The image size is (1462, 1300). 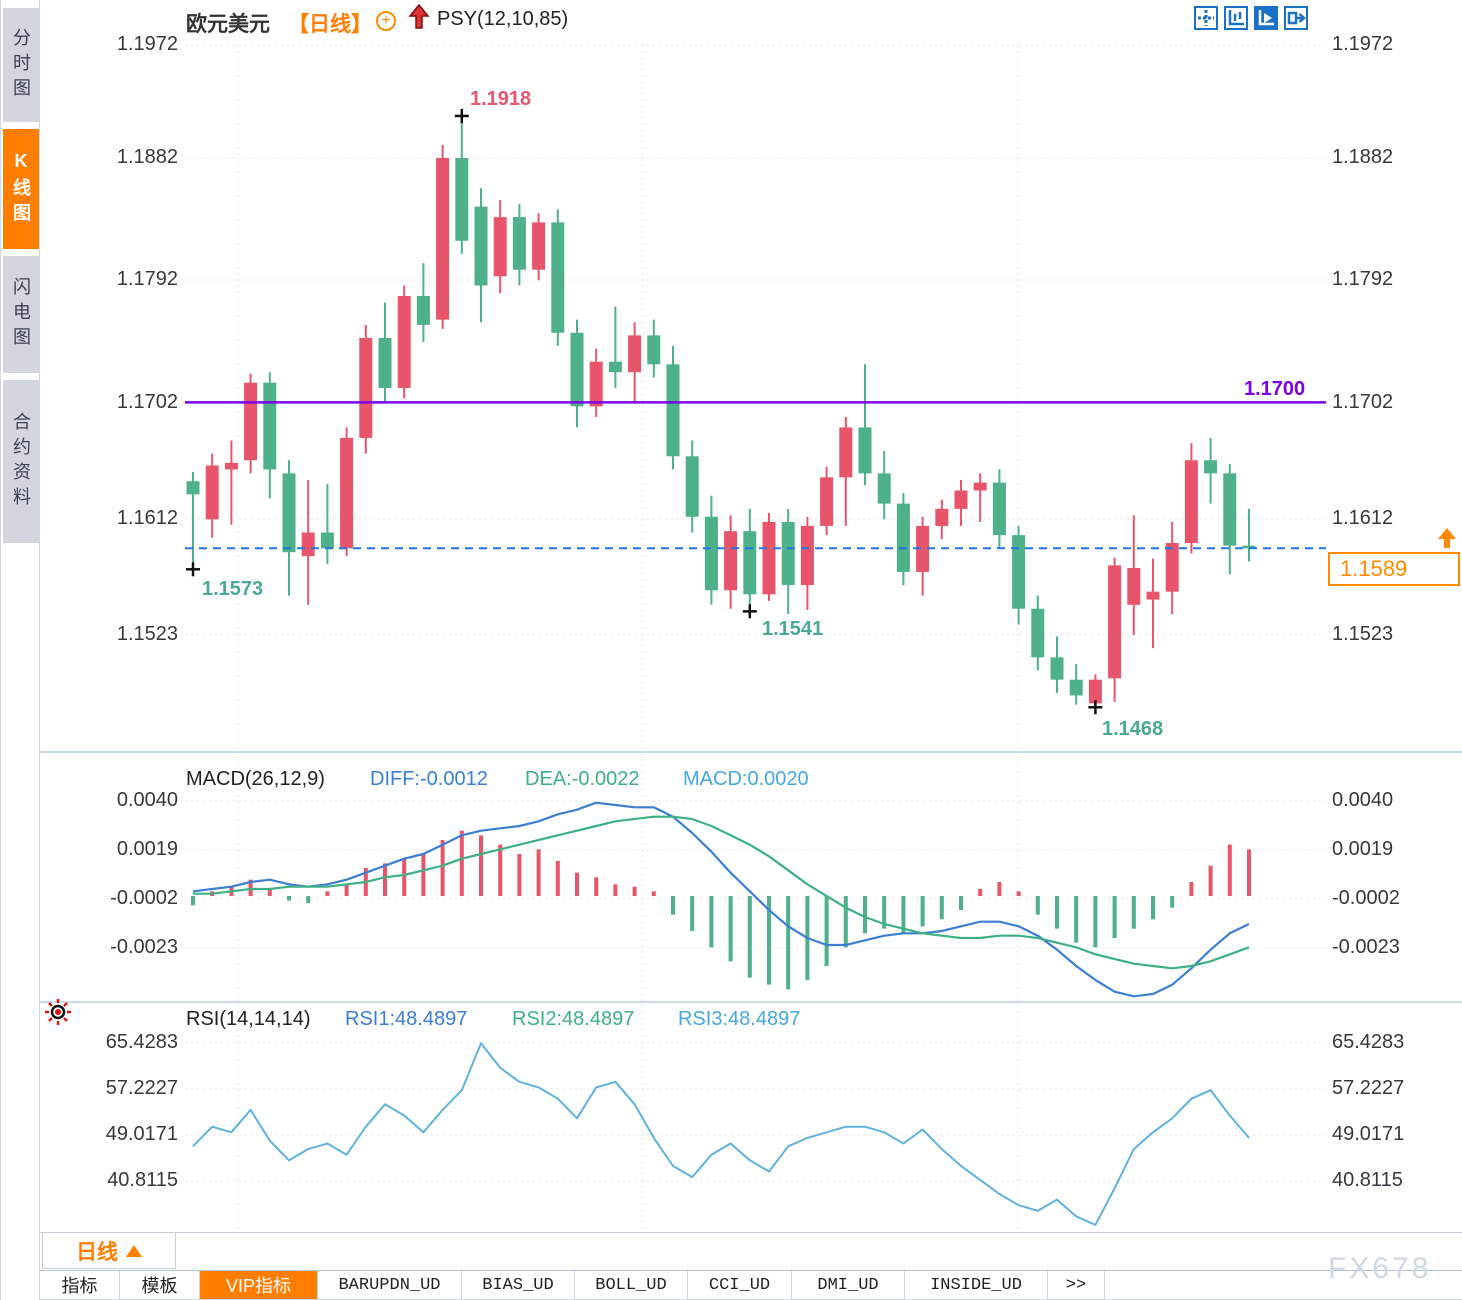 I want to click on last-price-tag: 1.1589, so click(x=1394, y=569).